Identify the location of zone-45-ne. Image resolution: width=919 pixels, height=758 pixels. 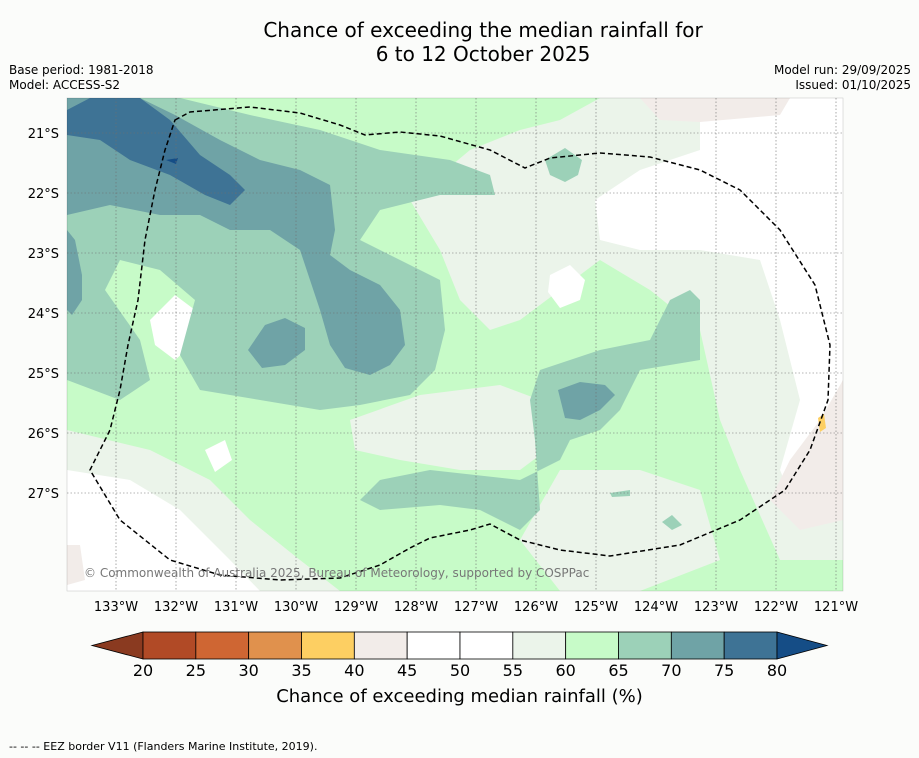
(715, 110).